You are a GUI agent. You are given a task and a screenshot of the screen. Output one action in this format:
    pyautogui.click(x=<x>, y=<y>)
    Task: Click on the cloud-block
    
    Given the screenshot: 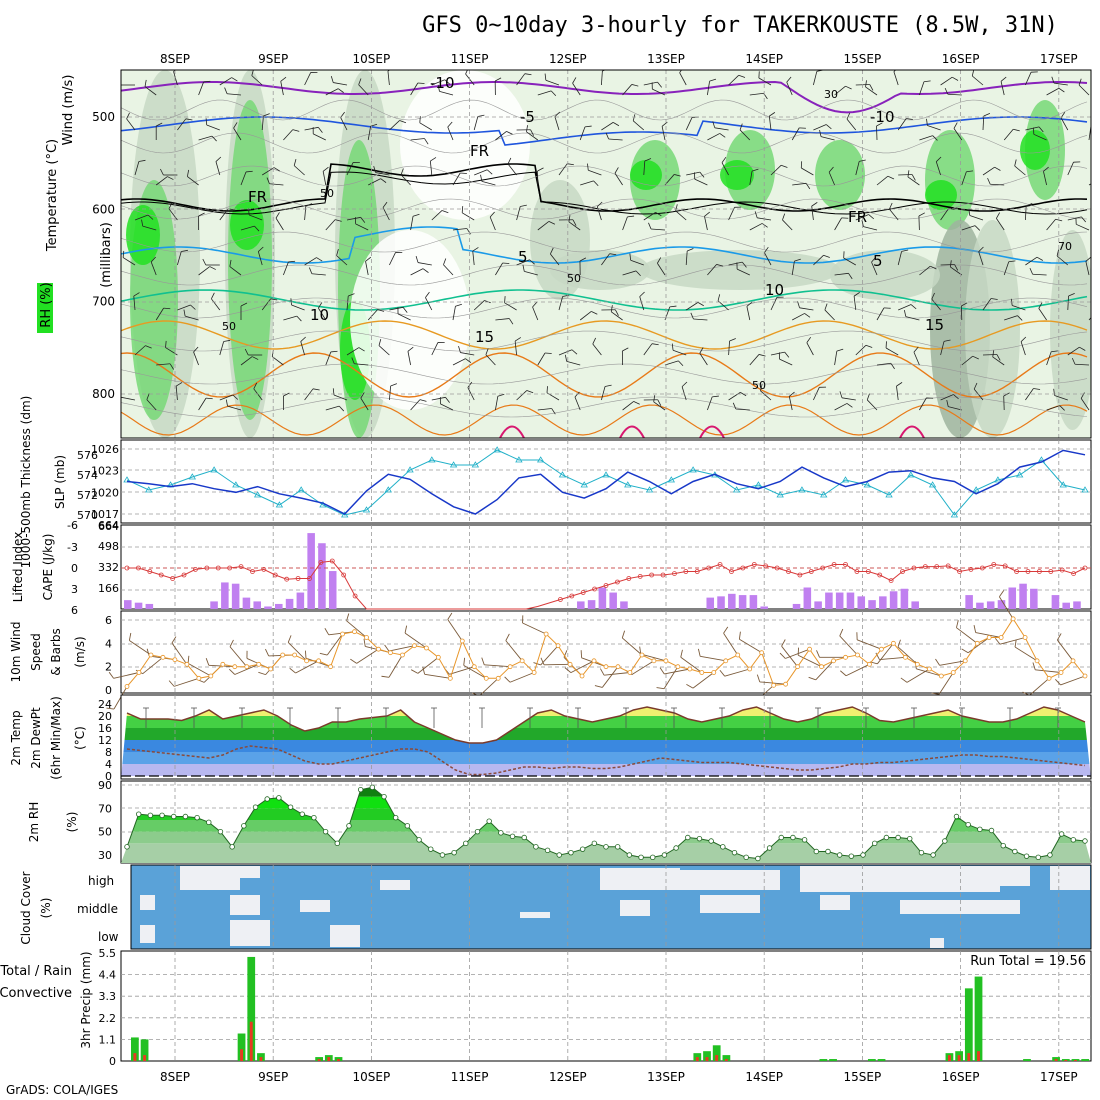 What is the action you would take?
    pyautogui.click(x=730, y=880)
    